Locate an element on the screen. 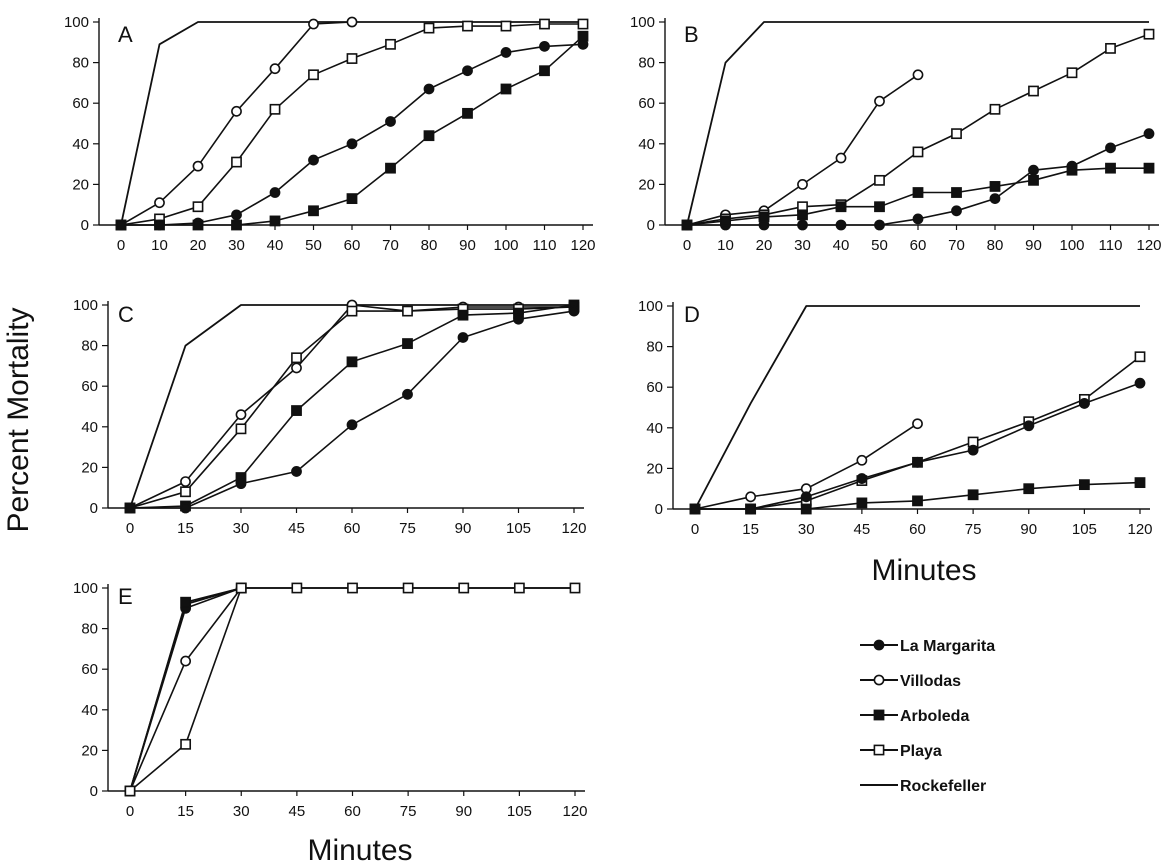 The height and width of the screenshot is (864, 1170). series-points-la-margarita is located at coordinates (352, 409).